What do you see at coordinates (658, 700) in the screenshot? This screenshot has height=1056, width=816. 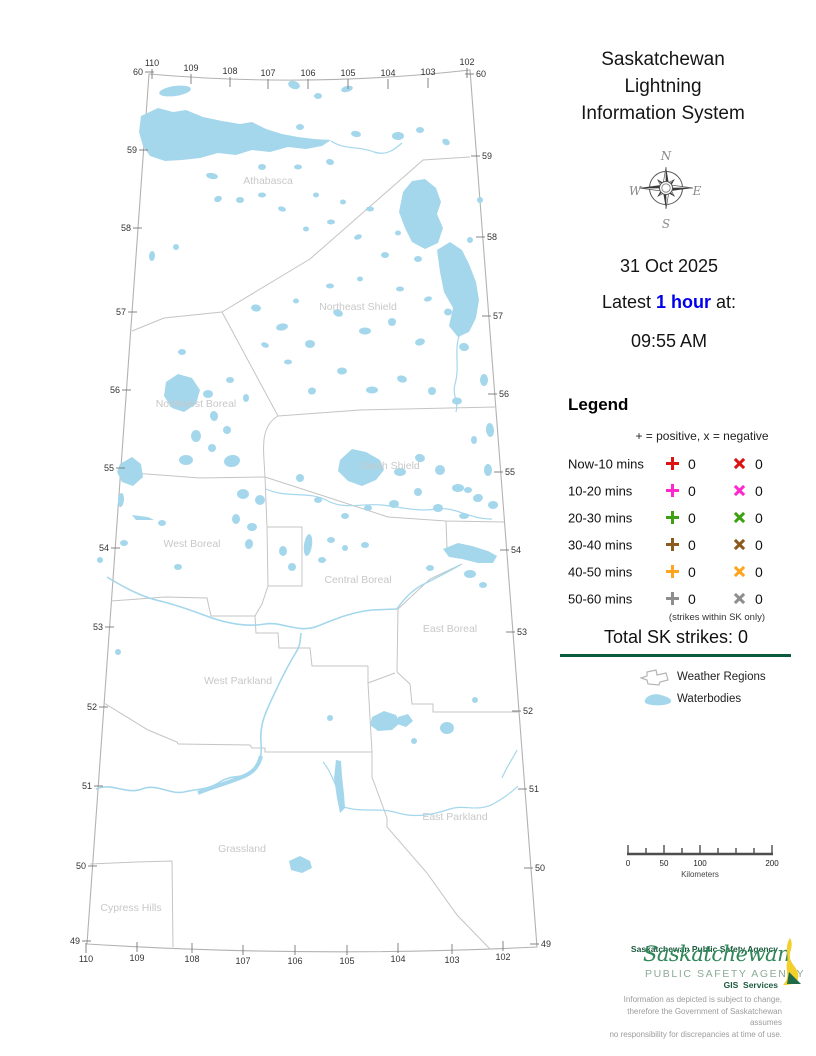 I see `waterbodies-icon` at bounding box center [658, 700].